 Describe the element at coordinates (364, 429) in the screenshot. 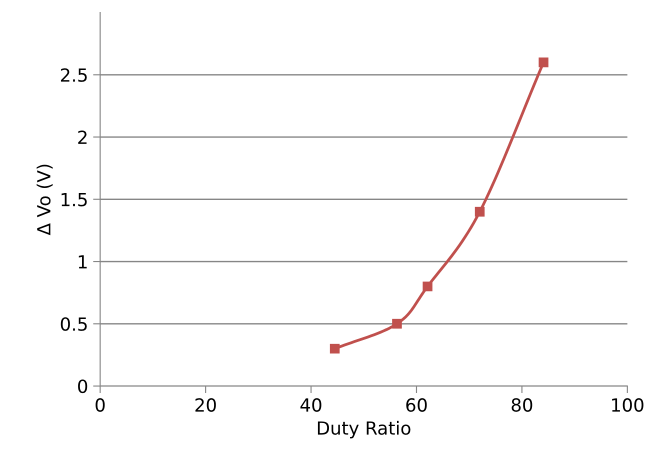

I see `x-axis-title: Duty Ratio` at that location.